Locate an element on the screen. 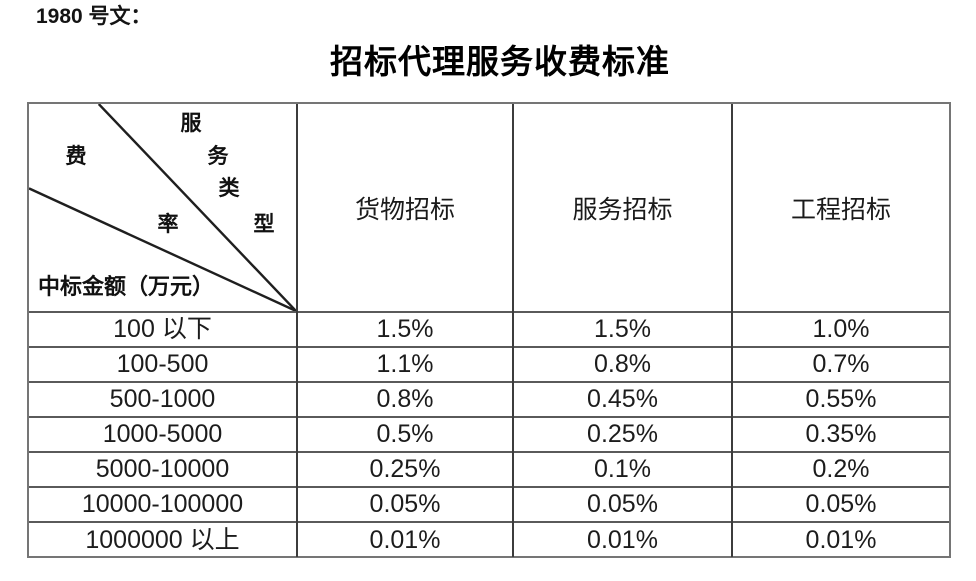 The height and width of the screenshot is (581, 976). corner-char-service-type: 型 is located at coordinates (264, 224).